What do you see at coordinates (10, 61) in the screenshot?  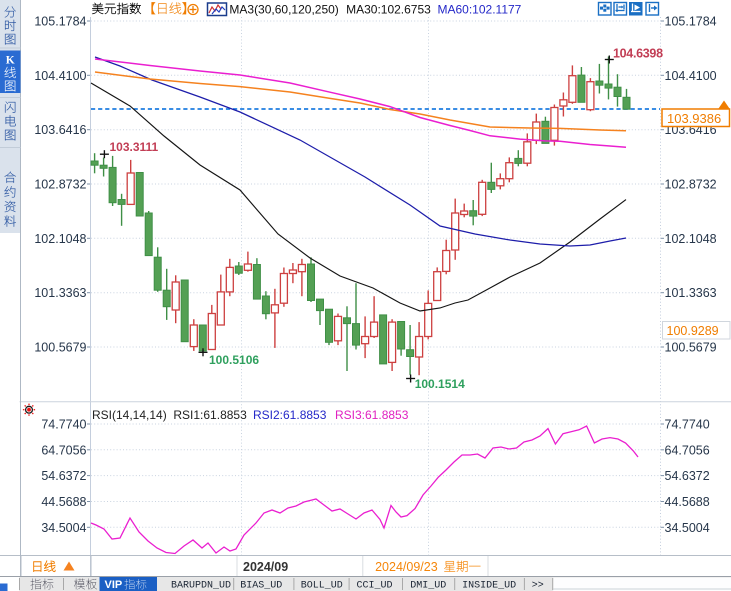 I see `svg-text: K` at bounding box center [10, 61].